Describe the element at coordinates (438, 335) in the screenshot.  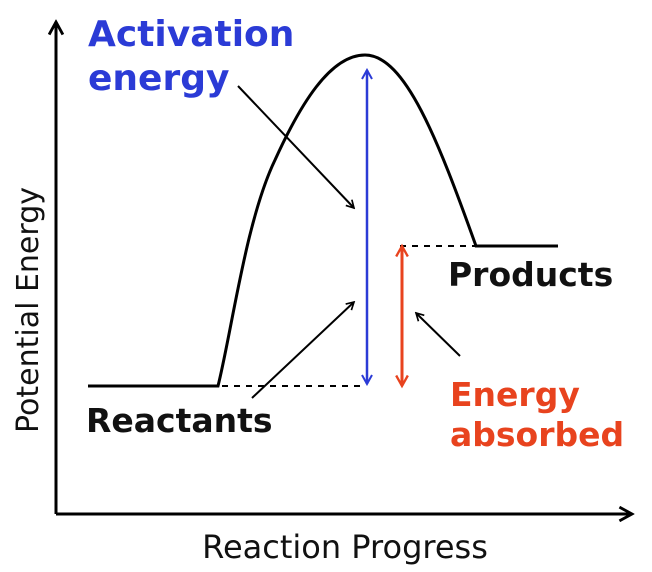
I see `absorbed-pointer-arrow` at that location.